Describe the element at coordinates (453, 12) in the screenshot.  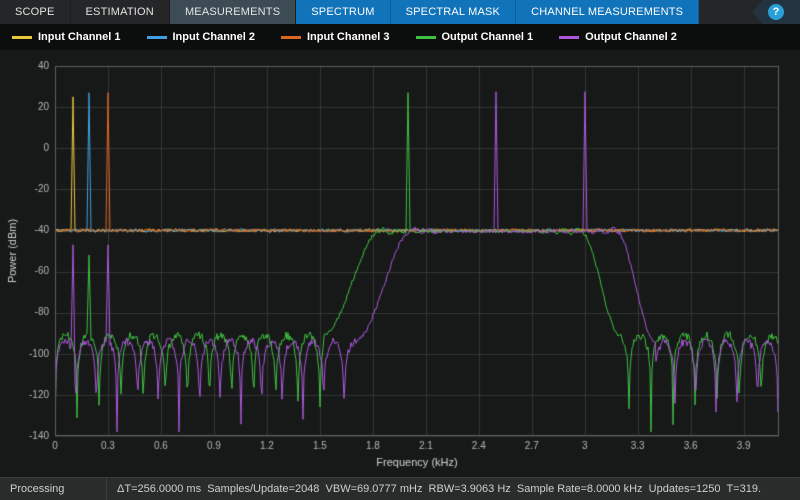
I see `tab-spectral-mask: SPECTRAL MASK` at that location.